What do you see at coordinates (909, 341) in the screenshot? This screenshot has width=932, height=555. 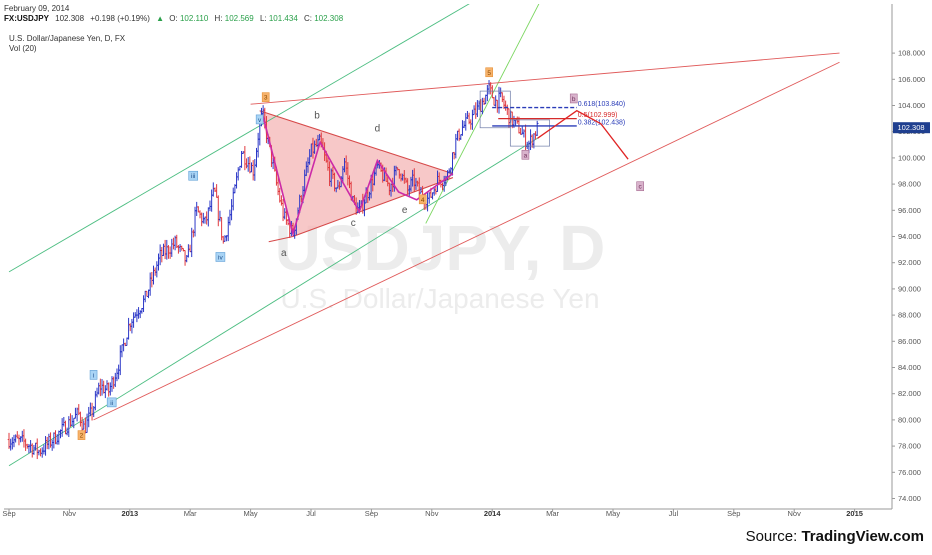 I see `y-tick-label: 86.000` at bounding box center [909, 341].